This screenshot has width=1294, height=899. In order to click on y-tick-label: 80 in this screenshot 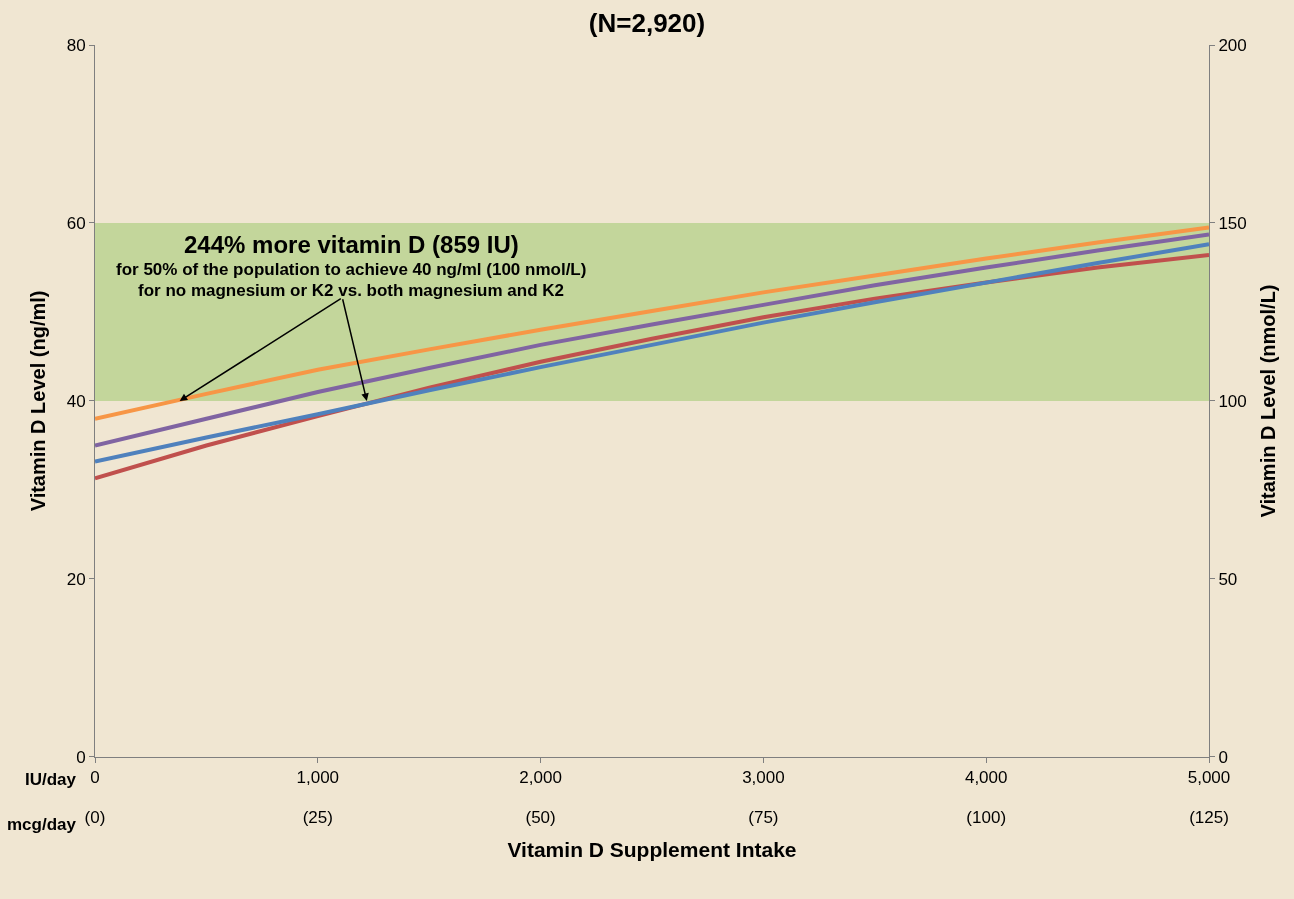, I will do `click(76, 45)`.